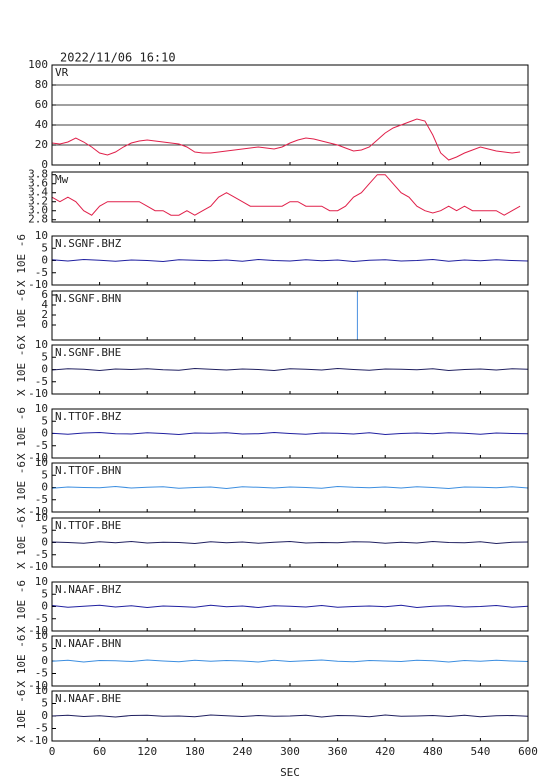  I want to click on y-tick-label: 3.4, so click(38, 192).